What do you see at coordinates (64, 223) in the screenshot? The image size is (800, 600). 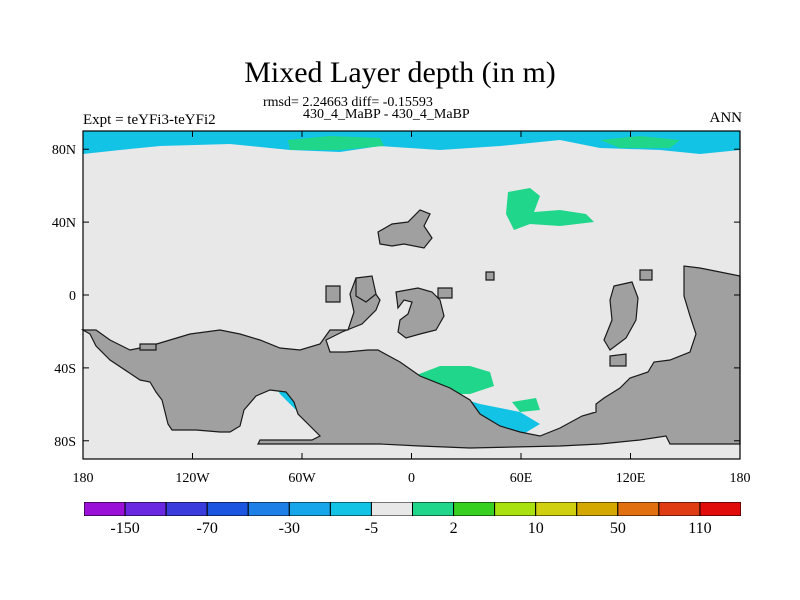 I see `lat-tick-label: 40N` at bounding box center [64, 223].